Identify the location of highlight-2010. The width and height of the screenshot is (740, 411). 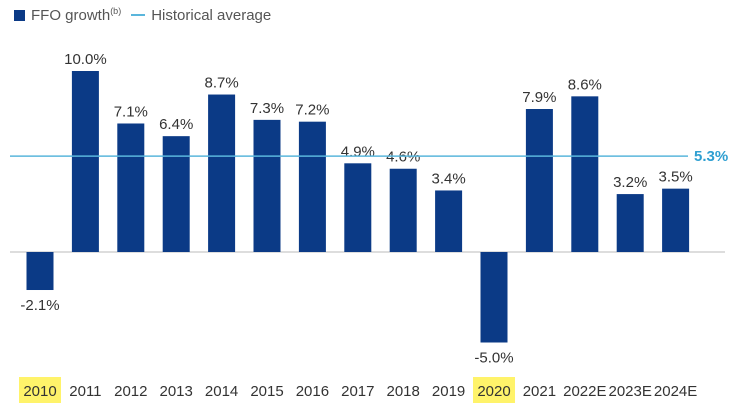
(40, 390).